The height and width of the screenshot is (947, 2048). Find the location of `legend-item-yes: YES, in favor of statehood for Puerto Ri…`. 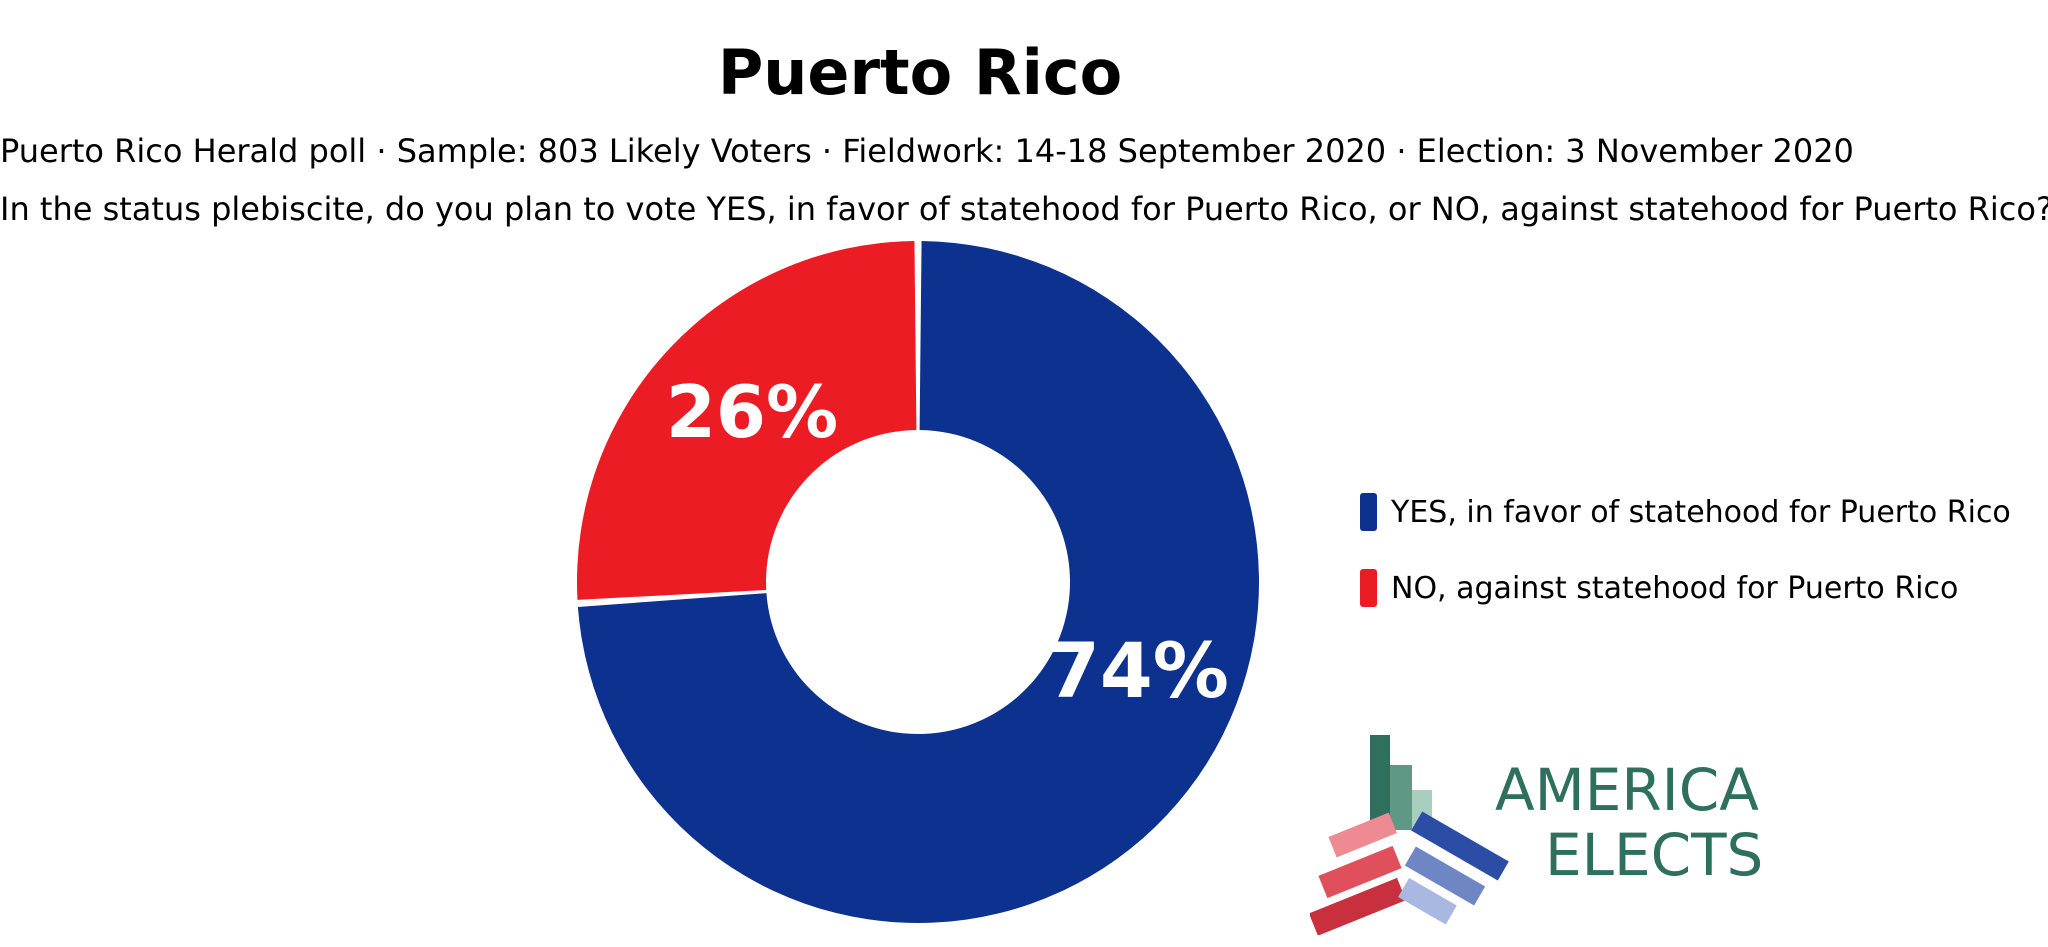

legend-item-yes: YES, in favor of statehood for Puerto Ri… is located at coordinates (1685, 512).